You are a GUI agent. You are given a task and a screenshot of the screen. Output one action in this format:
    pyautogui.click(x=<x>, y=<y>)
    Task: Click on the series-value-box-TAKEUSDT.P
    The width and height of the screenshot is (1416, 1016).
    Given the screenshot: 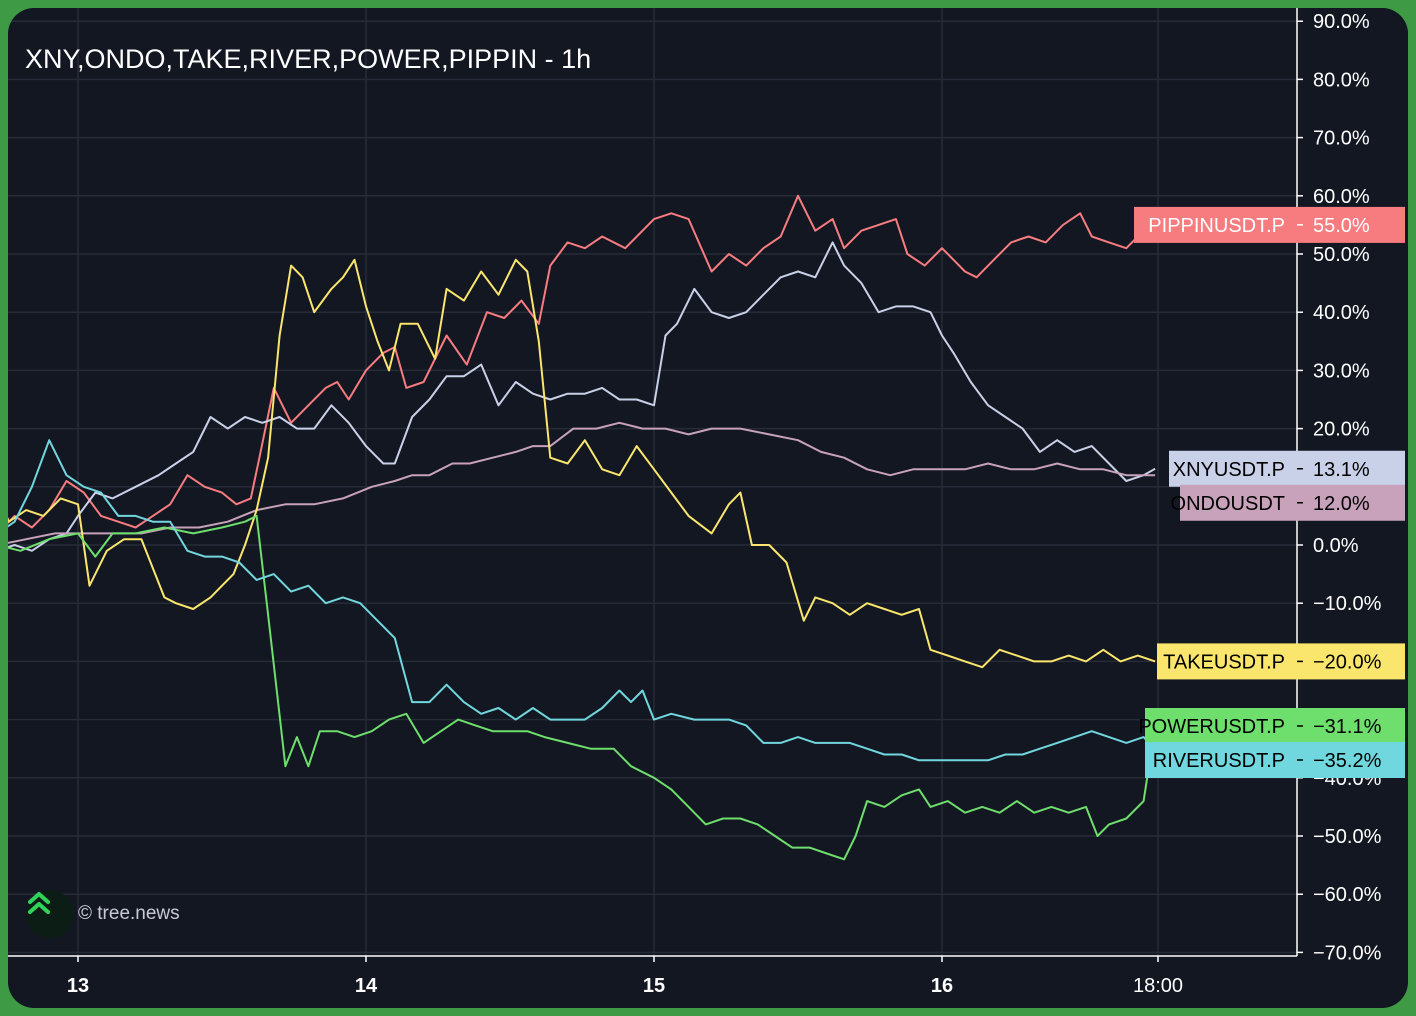 What is the action you would take?
    pyautogui.click(x=1351, y=661)
    